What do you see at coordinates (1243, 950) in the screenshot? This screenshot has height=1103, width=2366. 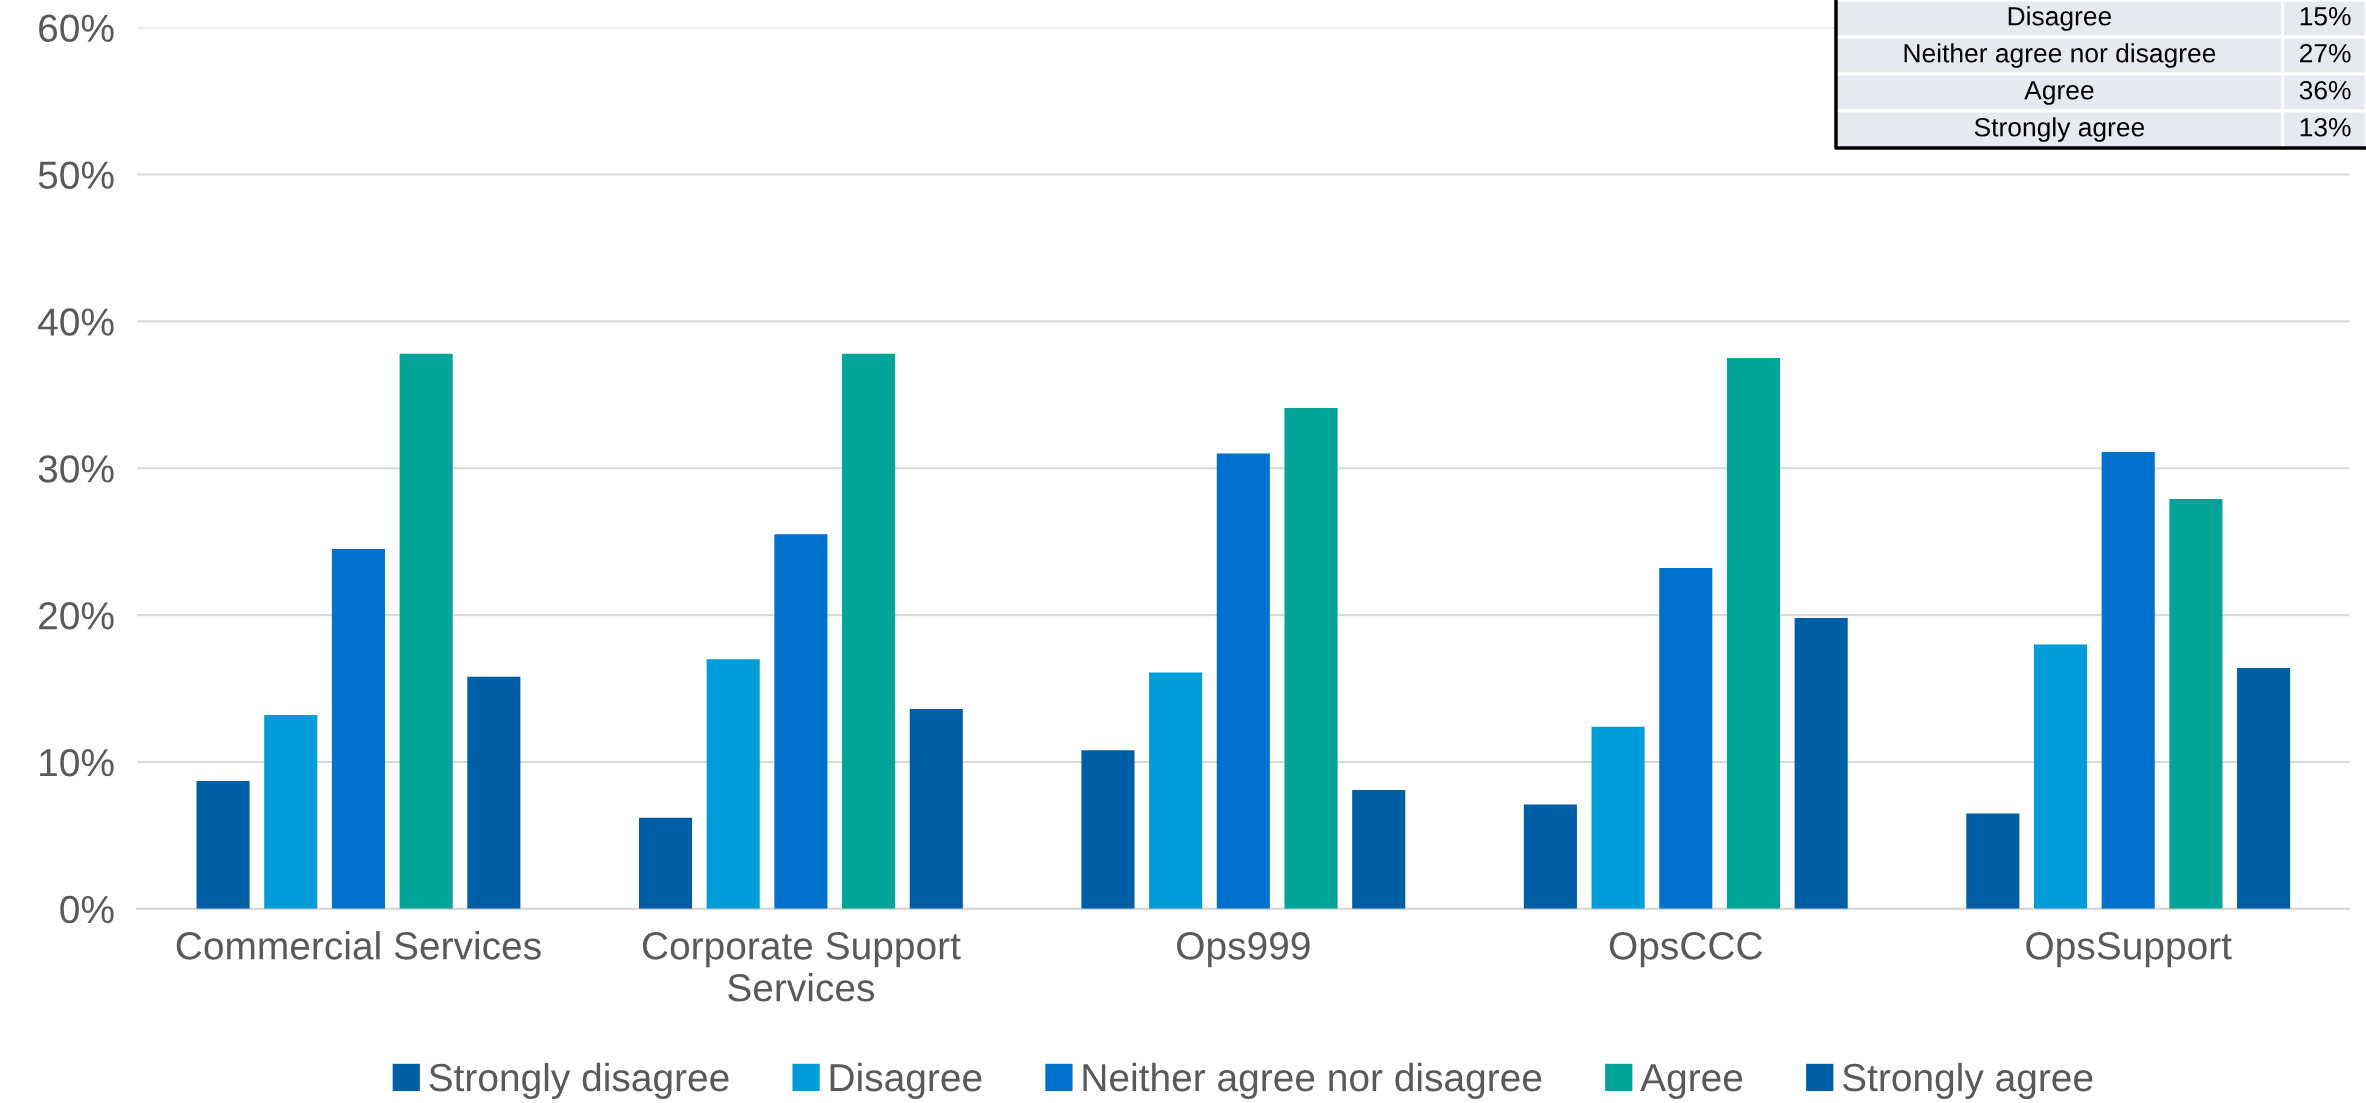 I see `x-tick-label: Ops999` at bounding box center [1243, 950].